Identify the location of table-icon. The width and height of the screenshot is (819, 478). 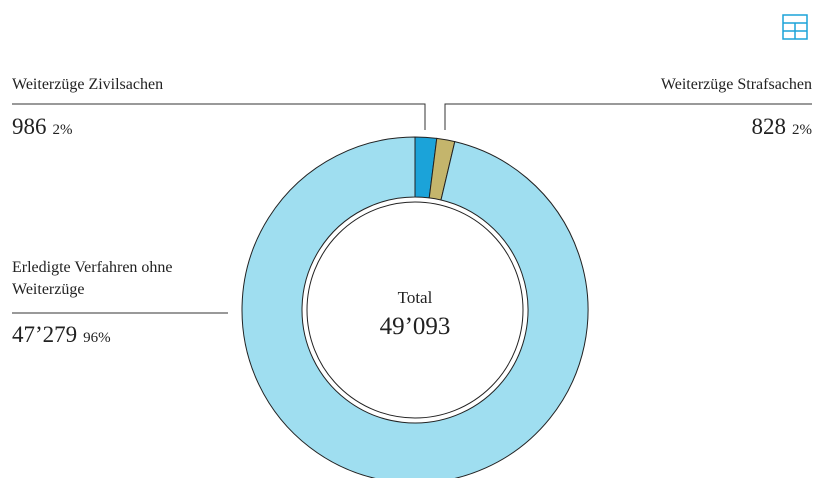
(795, 27).